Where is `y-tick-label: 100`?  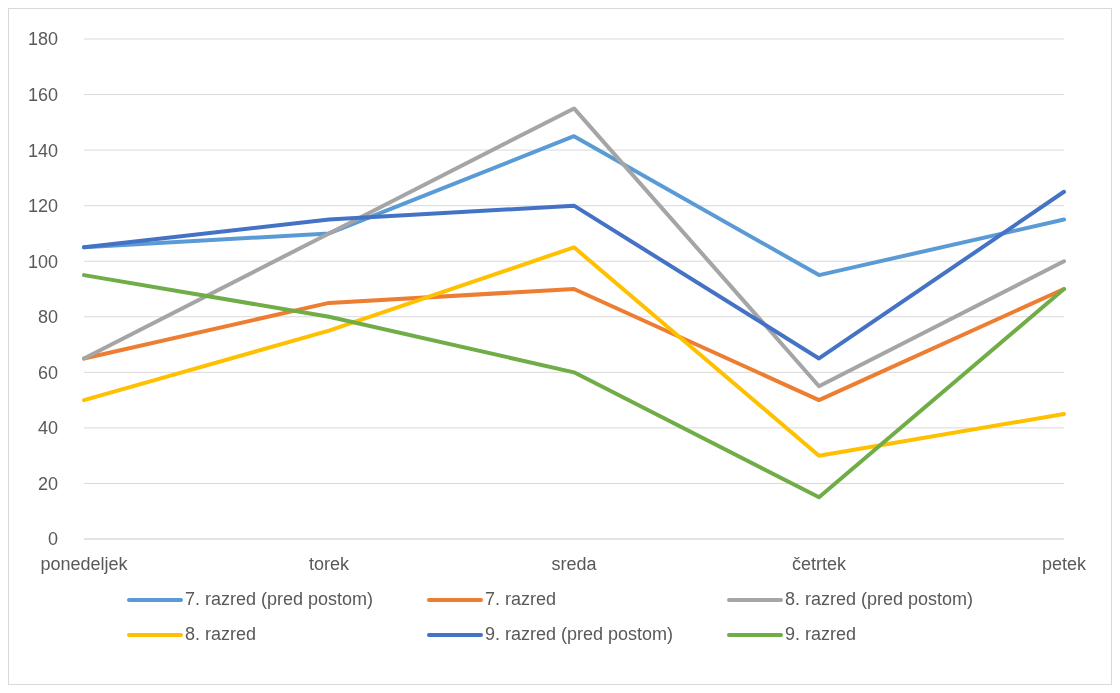 y-tick-label: 100 is located at coordinates (42, 261).